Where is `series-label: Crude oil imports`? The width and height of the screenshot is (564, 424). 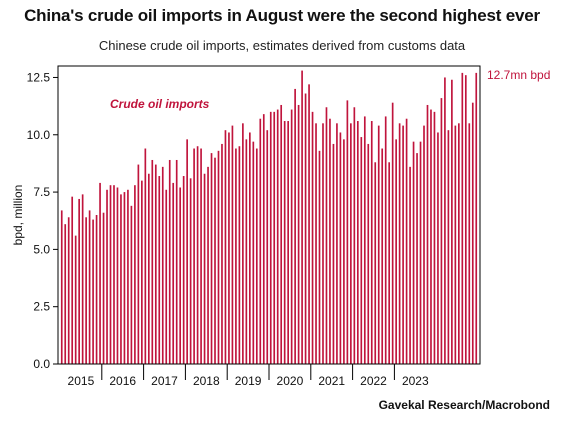 series-label: Crude oil imports is located at coordinates (160, 104).